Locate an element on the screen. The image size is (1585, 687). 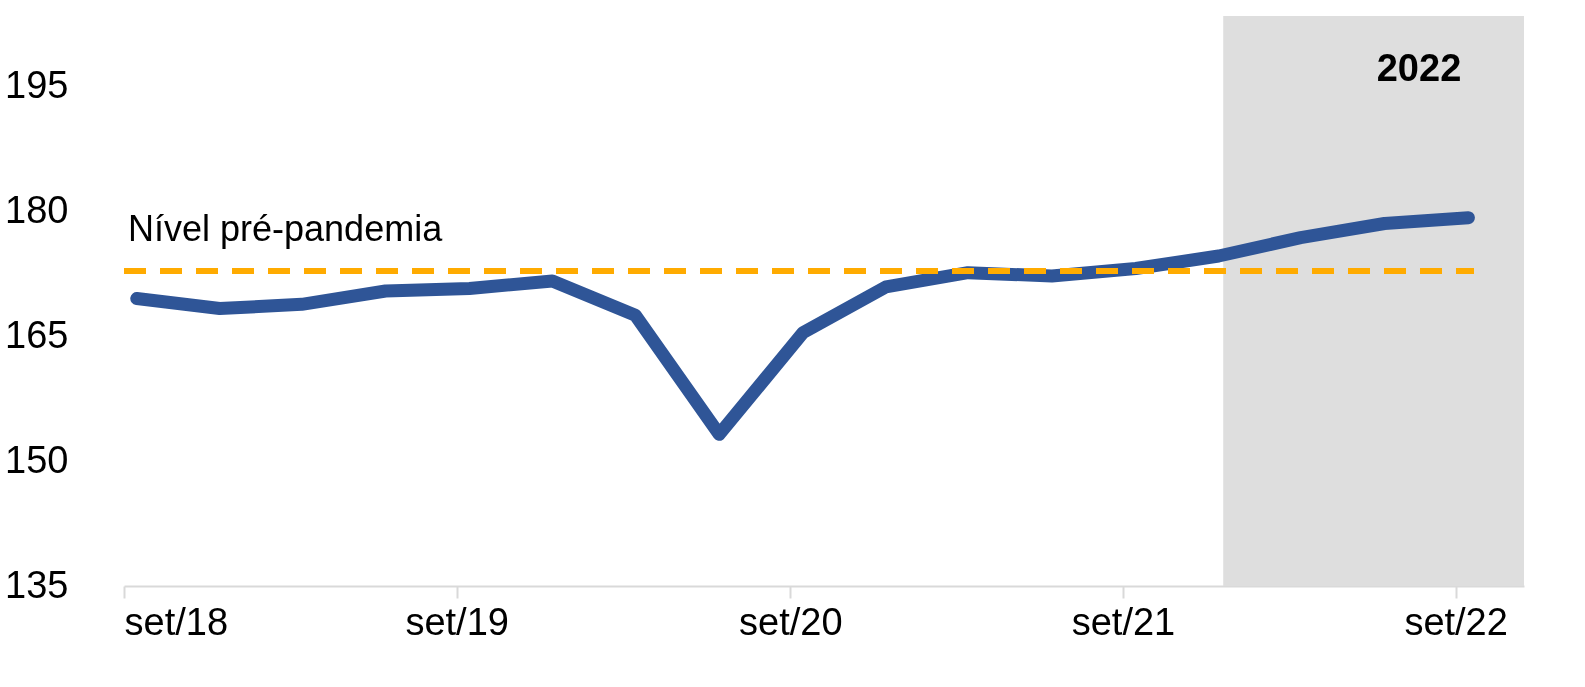
x-tick-label: set/22 is located at coordinates (1456, 621).